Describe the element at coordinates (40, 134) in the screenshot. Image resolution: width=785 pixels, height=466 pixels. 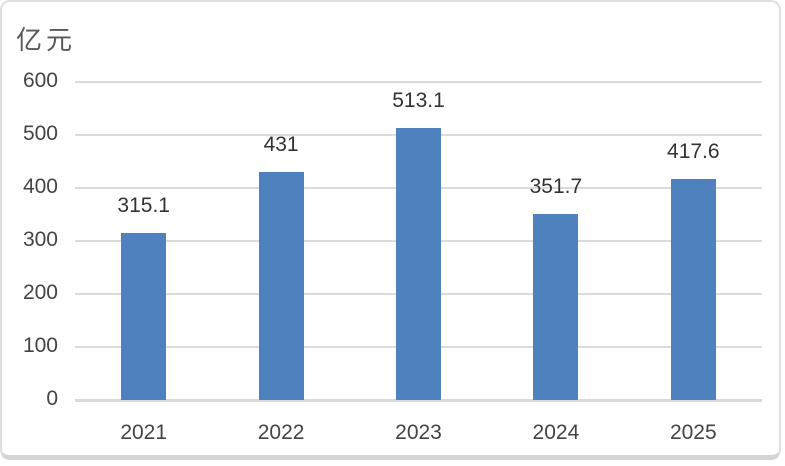
I see `y-axis-tick-label: 500` at that location.